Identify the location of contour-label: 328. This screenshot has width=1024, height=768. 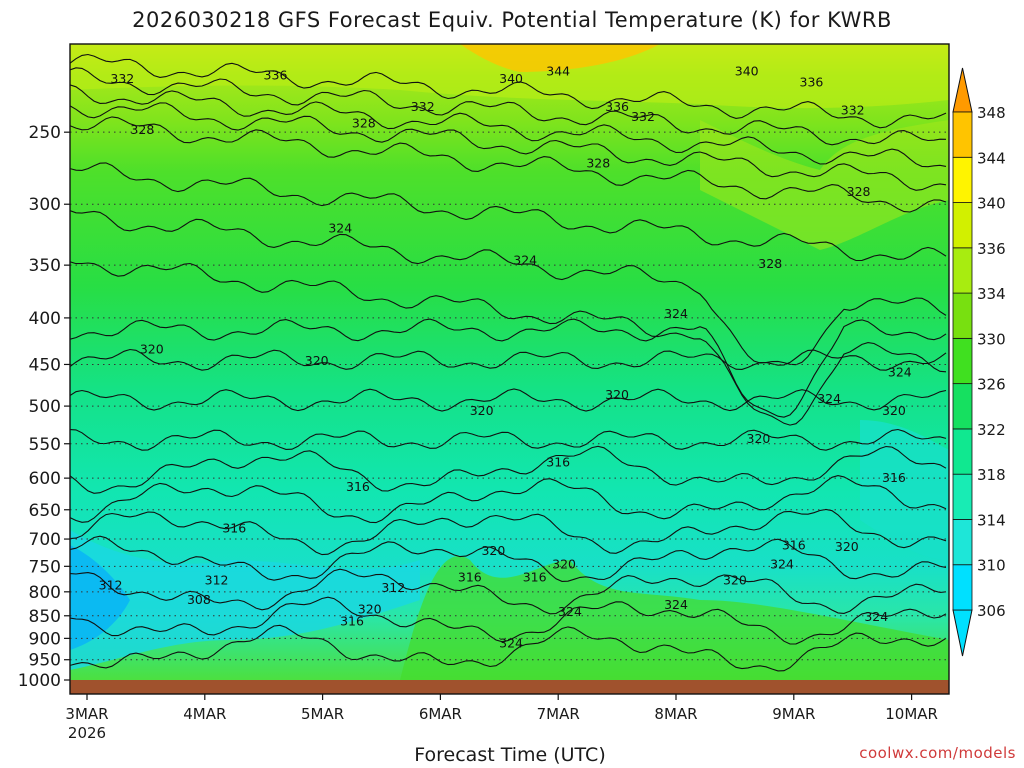
(364, 123).